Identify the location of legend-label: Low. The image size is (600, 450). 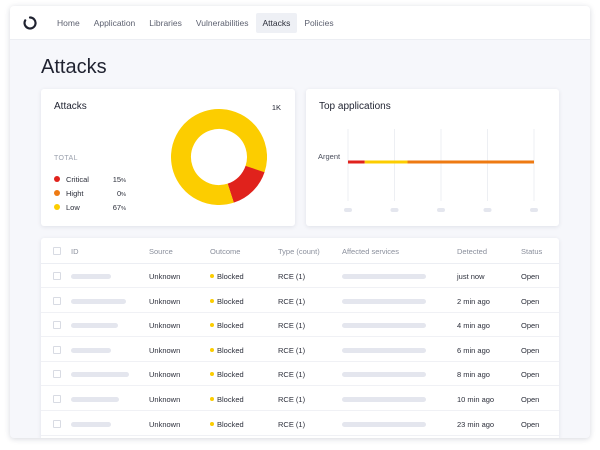
(73, 207).